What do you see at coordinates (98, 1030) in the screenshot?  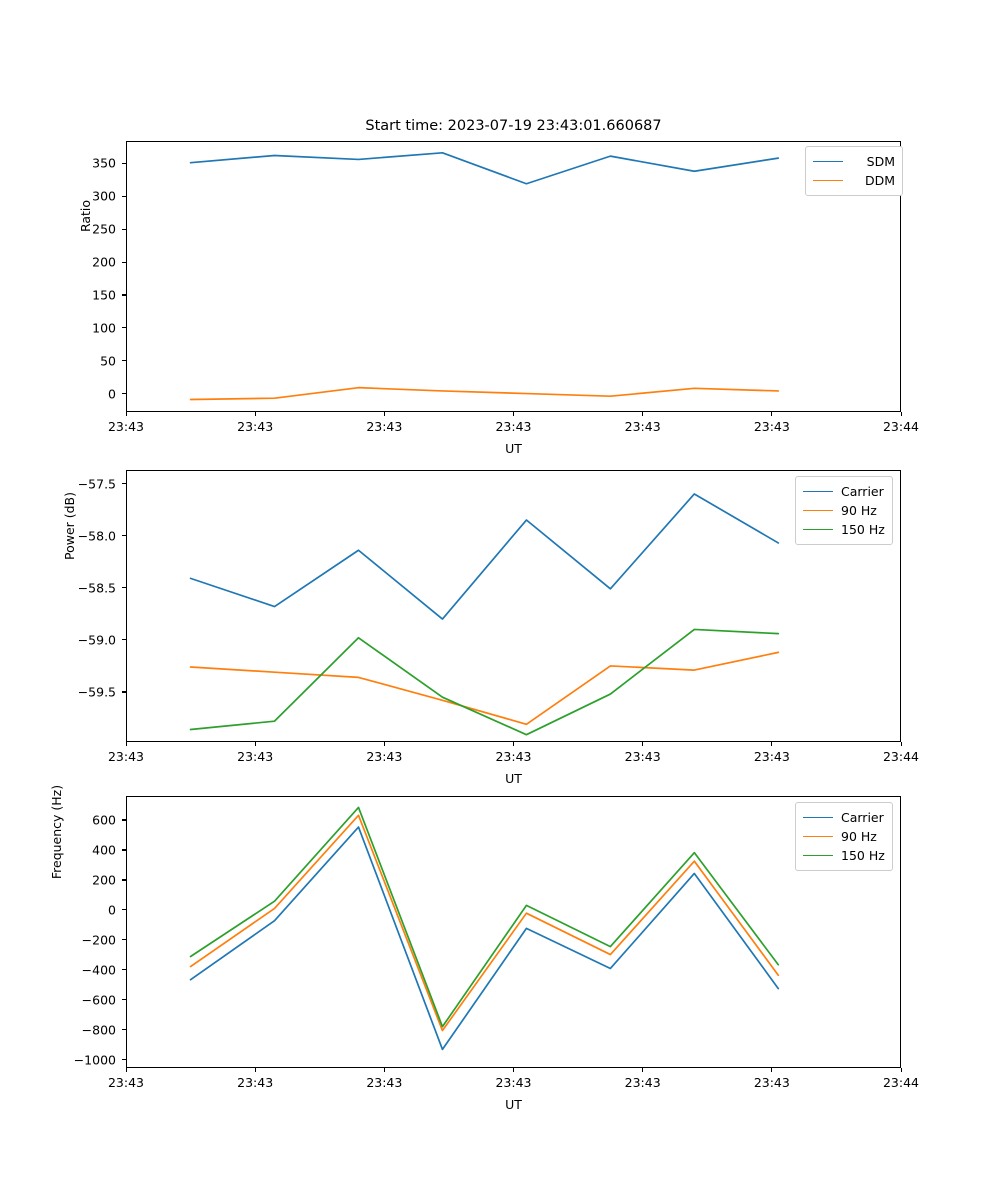 I see `y-tick-label: −800` at bounding box center [98, 1030].